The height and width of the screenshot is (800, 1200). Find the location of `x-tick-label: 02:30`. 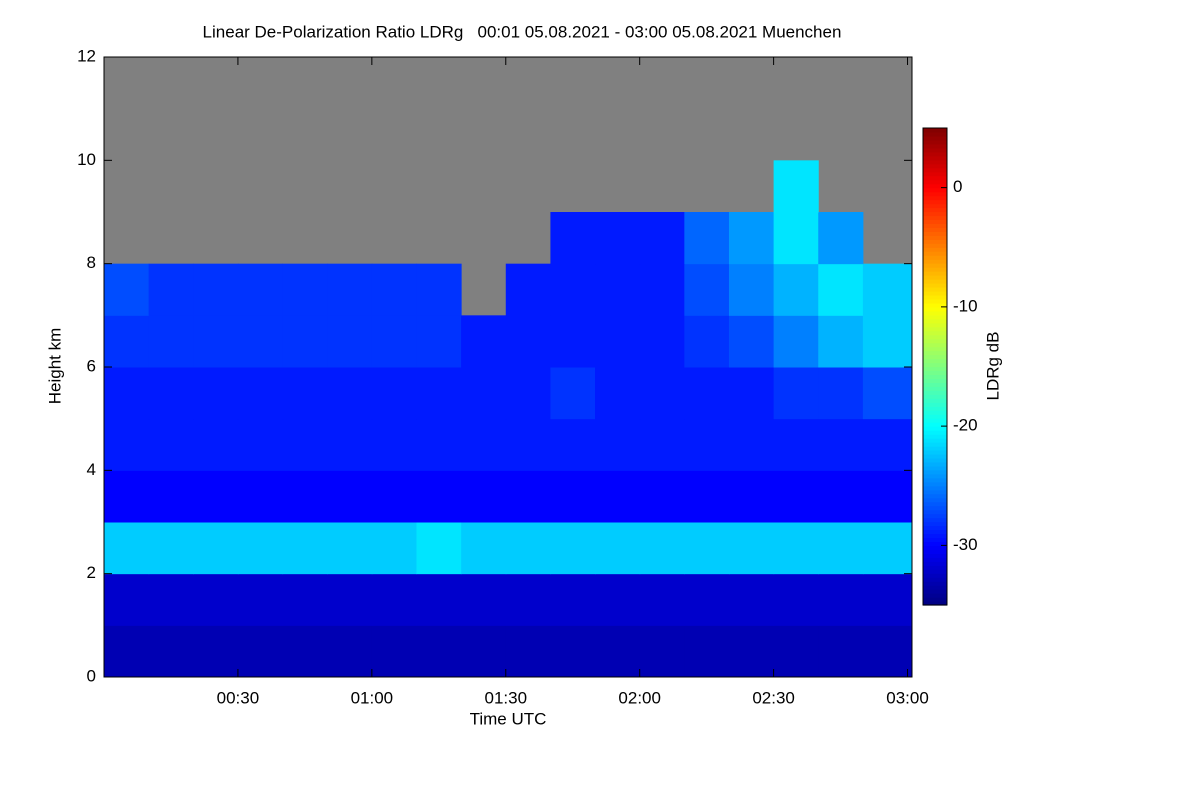

x-tick-label: 02:30 is located at coordinates (773, 697).